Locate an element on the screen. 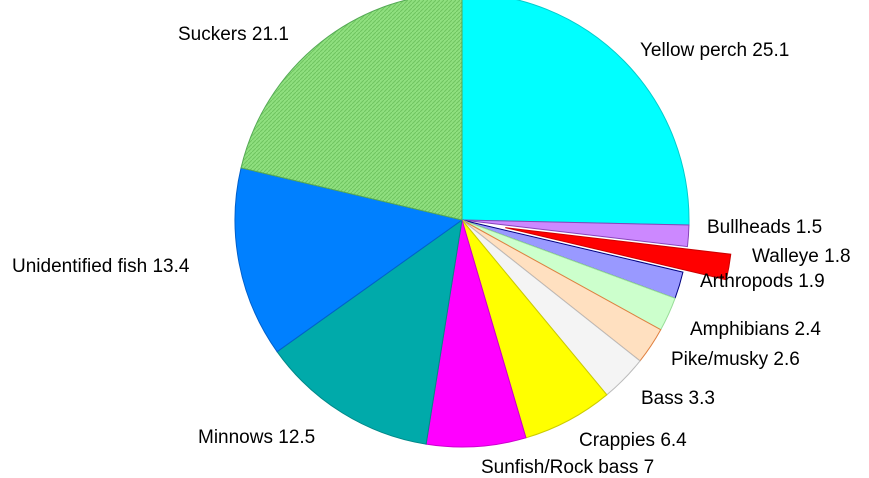  slice-label-arthropods: Arthropods 1.9 is located at coordinates (762, 281).